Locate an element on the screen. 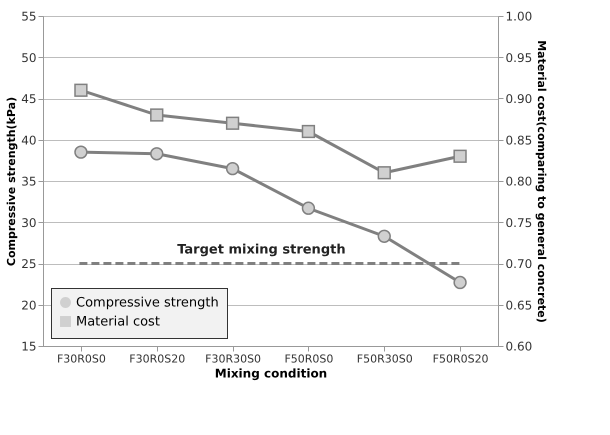  legend-label: Material cost is located at coordinates (118, 322).